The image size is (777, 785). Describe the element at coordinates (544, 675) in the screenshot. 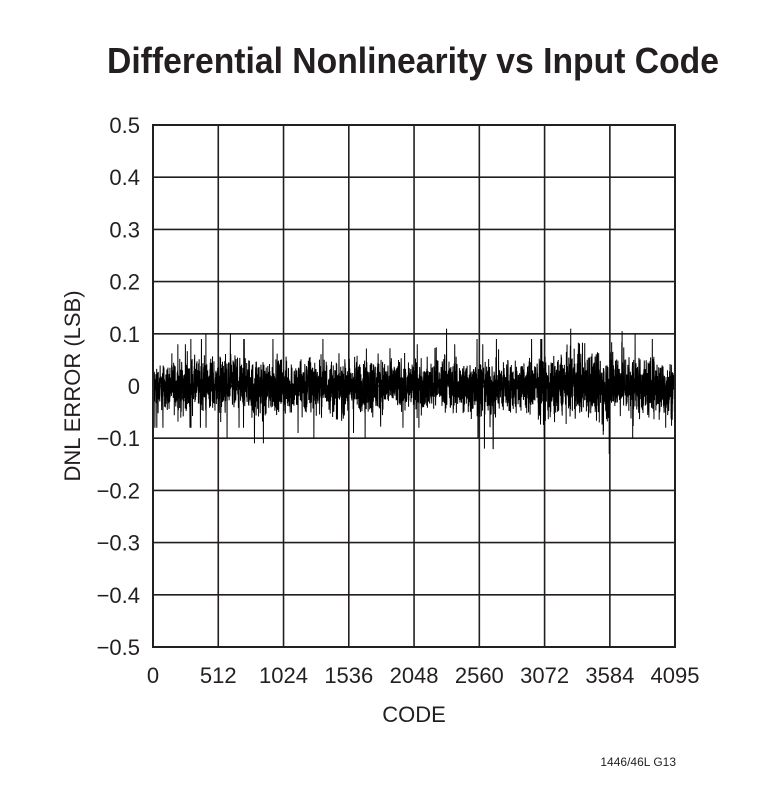

I see `x-tick-label: 3072` at that location.